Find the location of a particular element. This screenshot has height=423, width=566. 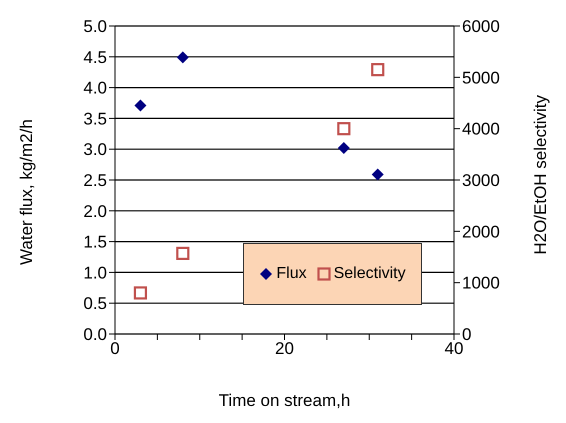

y-tick-label: 0.0 is located at coordinates (95, 334).